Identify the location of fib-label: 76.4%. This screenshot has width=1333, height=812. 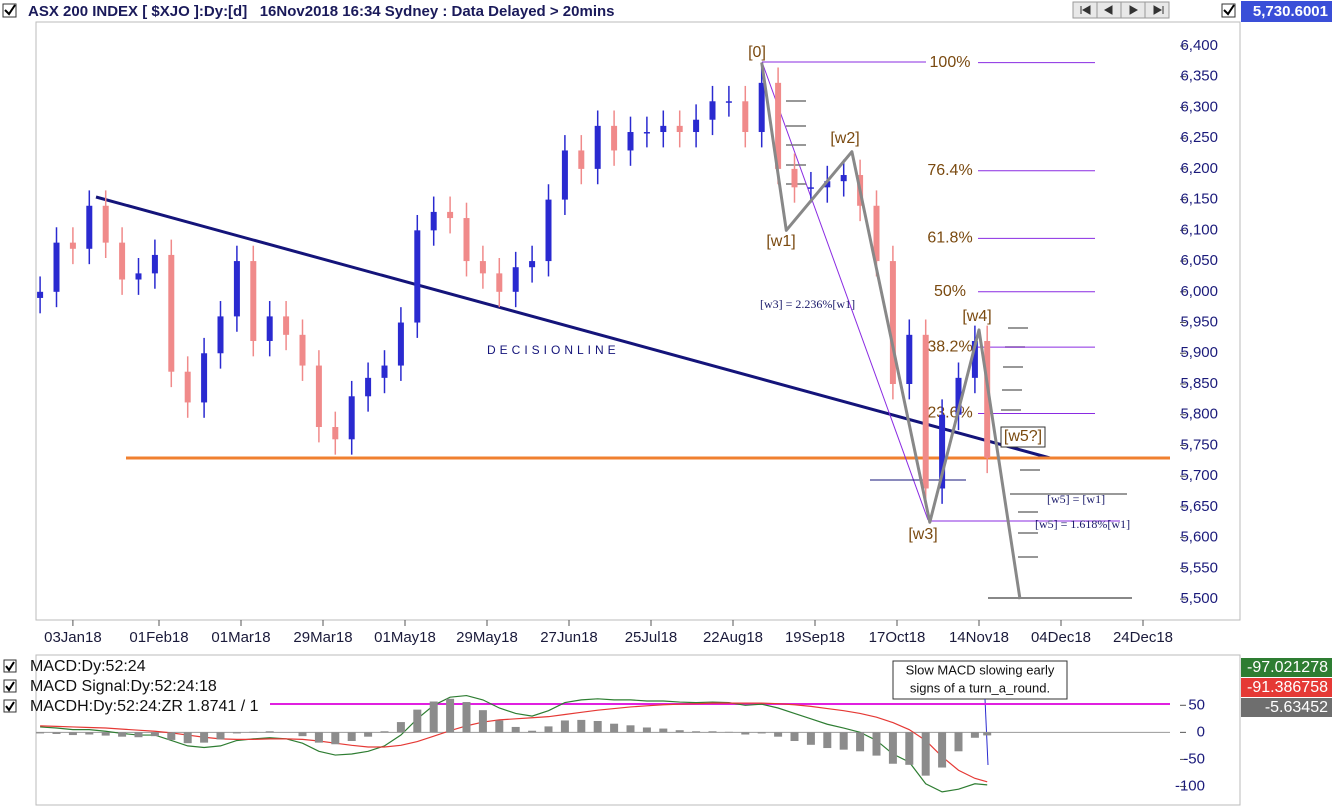
(949, 170).